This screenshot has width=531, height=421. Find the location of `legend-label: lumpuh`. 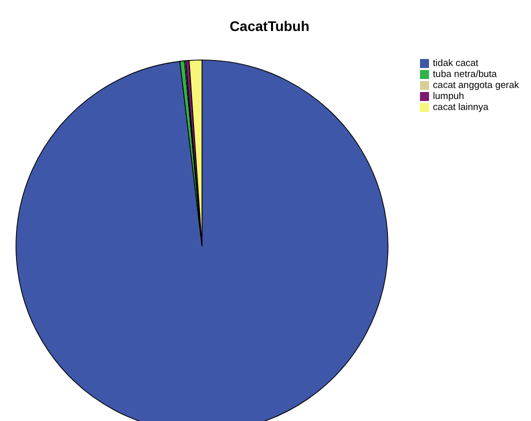

legend-label: lumpuh is located at coordinates (448, 96).